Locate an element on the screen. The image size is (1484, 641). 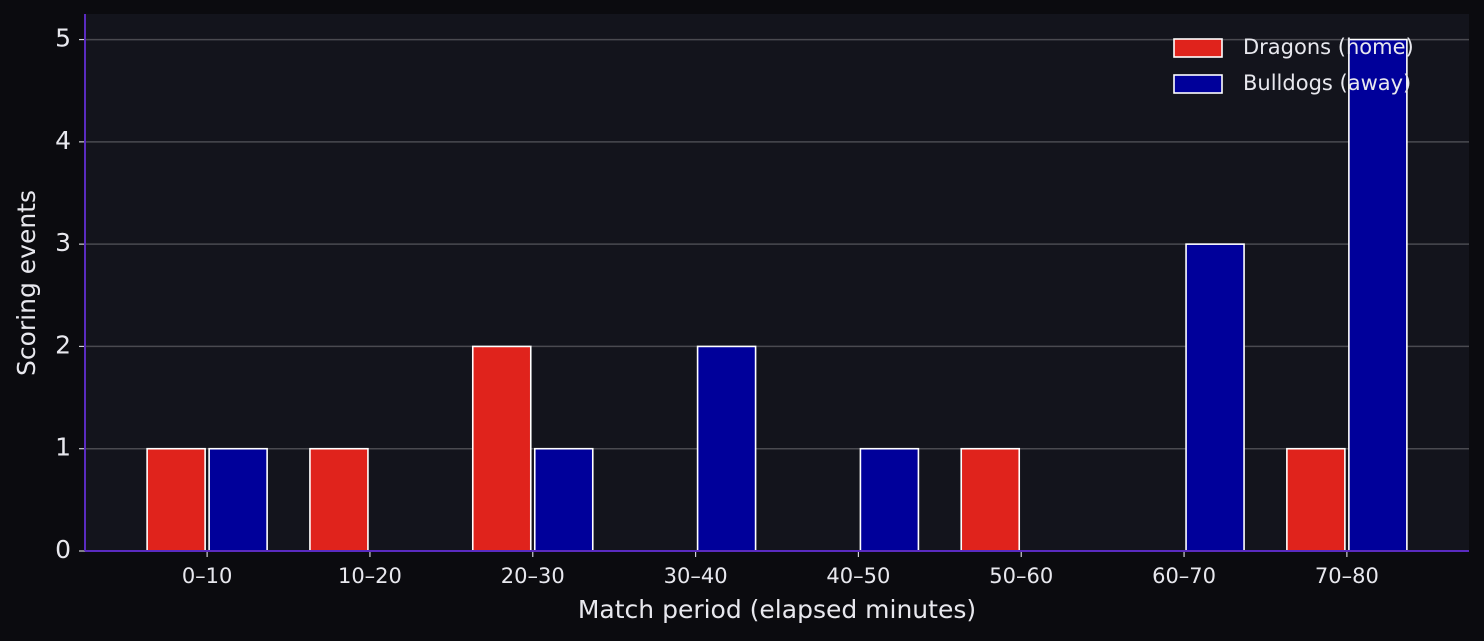
x-tick-label: 40–50 is located at coordinates (858, 576).